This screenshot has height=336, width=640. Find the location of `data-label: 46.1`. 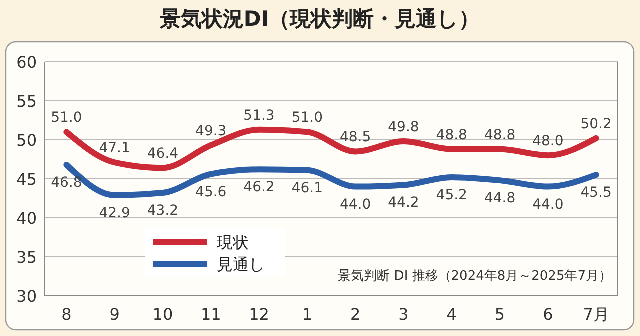

data-label: 46.1 is located at coordinates (308, 188).